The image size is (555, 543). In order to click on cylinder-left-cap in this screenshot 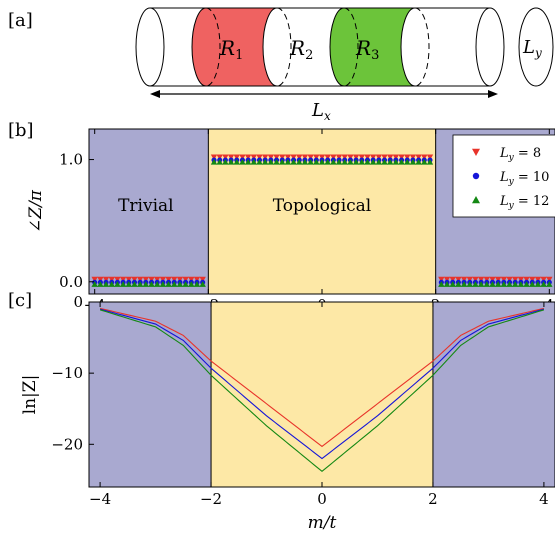, I will do `click(143, 47)`.